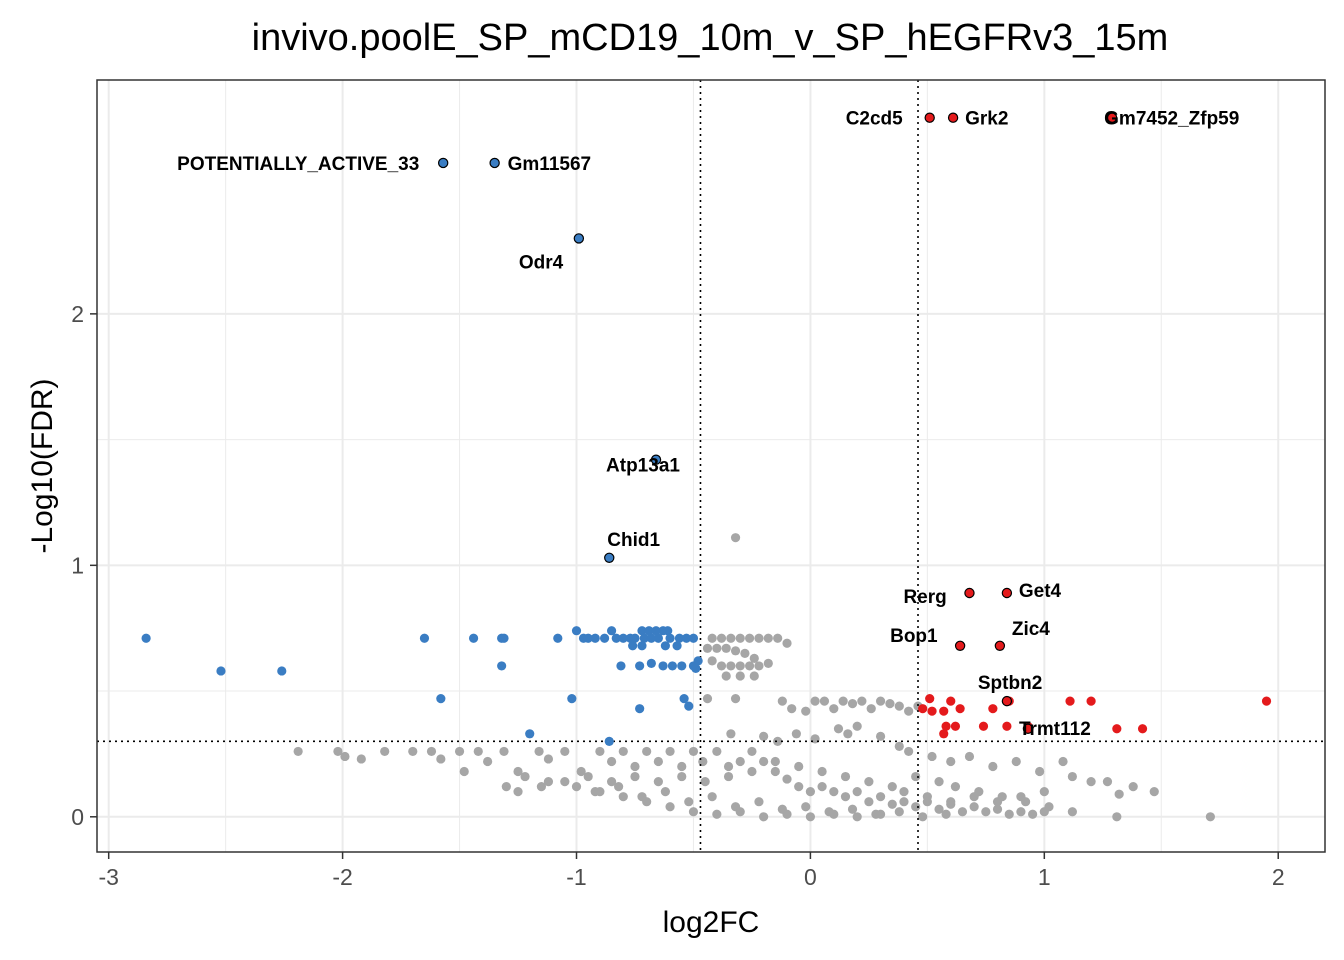  Describe the element at coordinates (1010, 683) in the screenshot. I see `gene-label: Sptbn2` at that location.